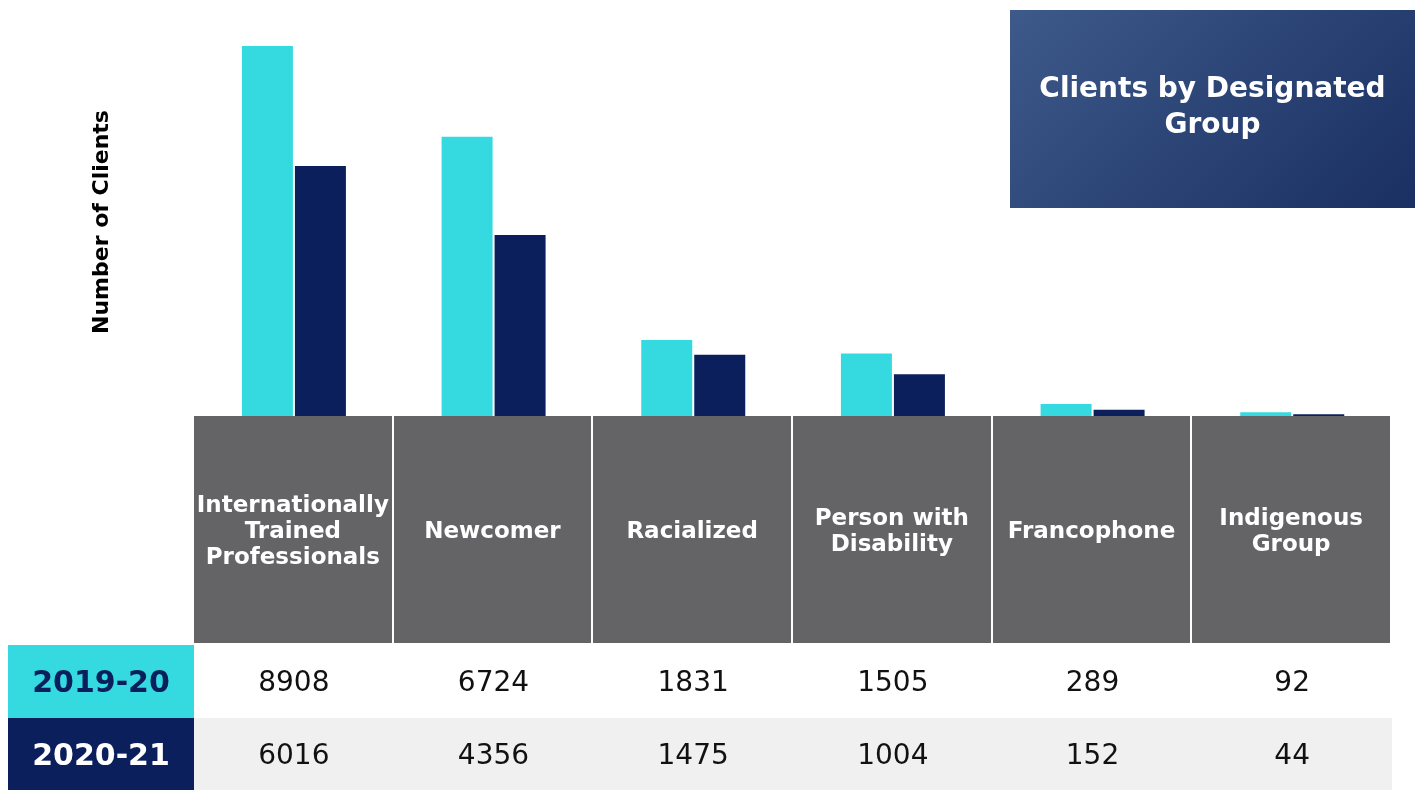 Image resolution: width=1420 pixels, height=790 pixels. Describe the element at coordinates (493, 682) in the screenshot. I see `data-label: 6724` at that location.